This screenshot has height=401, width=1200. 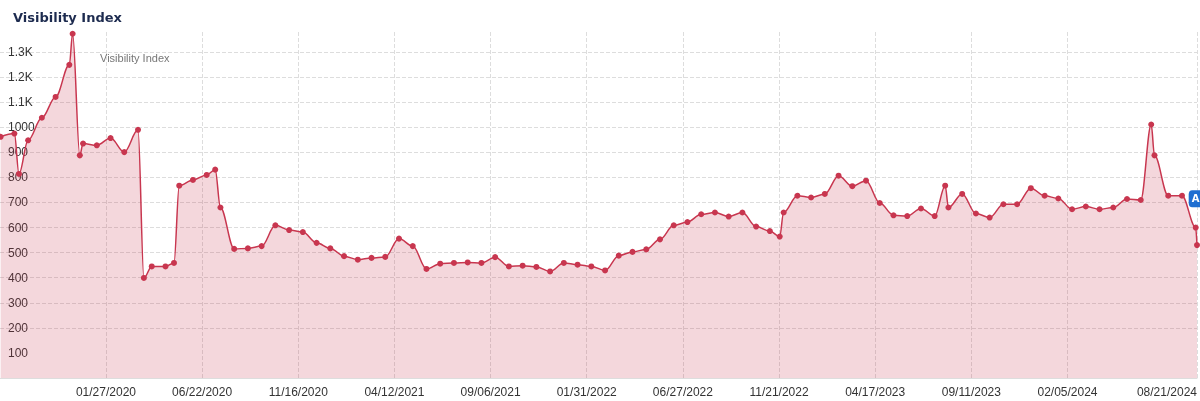 I want to click on x-tick-label: 01/31/2022, so click(x=587, y=392).